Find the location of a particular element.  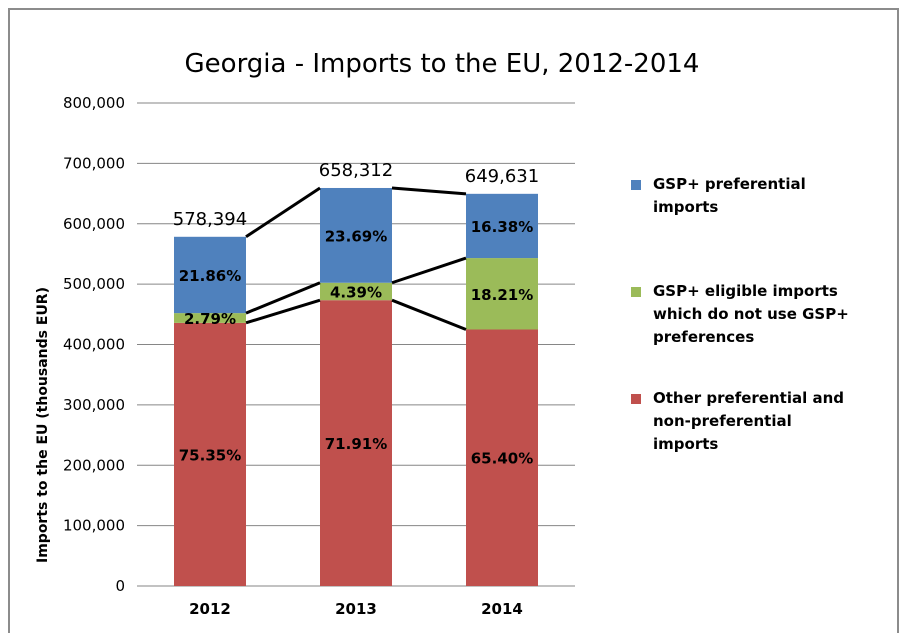

y-tick-label: 100,000 is located at coordinates (94, 526).